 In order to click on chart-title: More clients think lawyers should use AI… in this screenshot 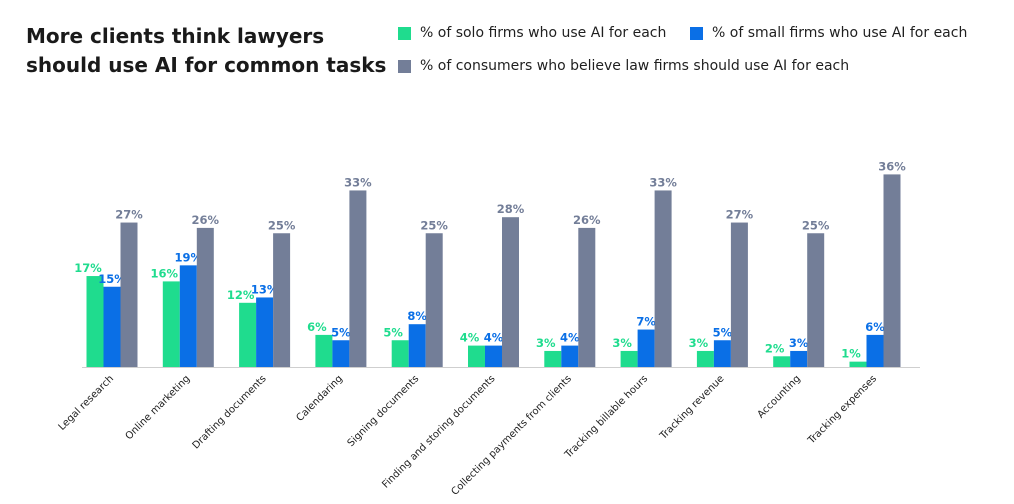, I will do `click(206, 51)`.